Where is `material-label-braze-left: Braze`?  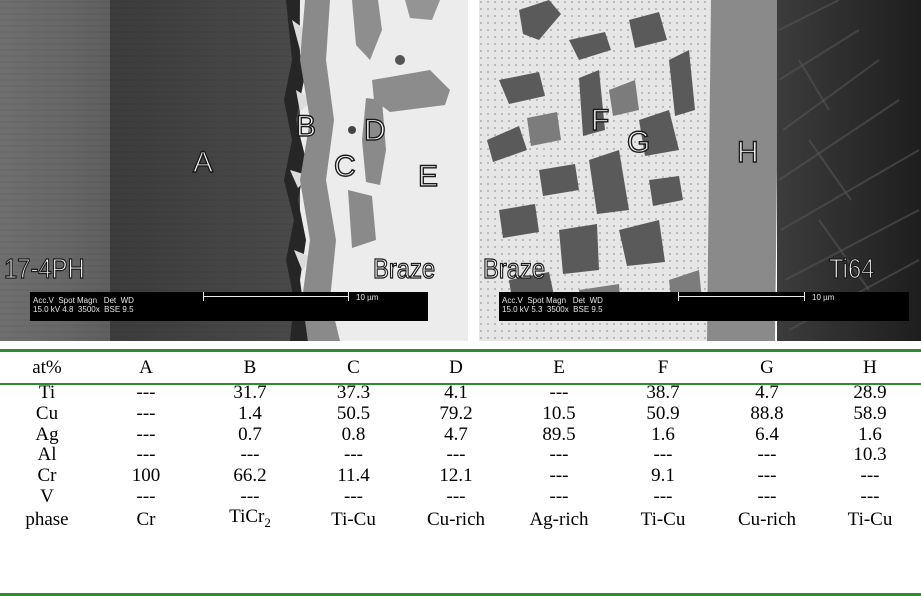 material-label-braze-left: Braze is located at coordinates (404, 268).